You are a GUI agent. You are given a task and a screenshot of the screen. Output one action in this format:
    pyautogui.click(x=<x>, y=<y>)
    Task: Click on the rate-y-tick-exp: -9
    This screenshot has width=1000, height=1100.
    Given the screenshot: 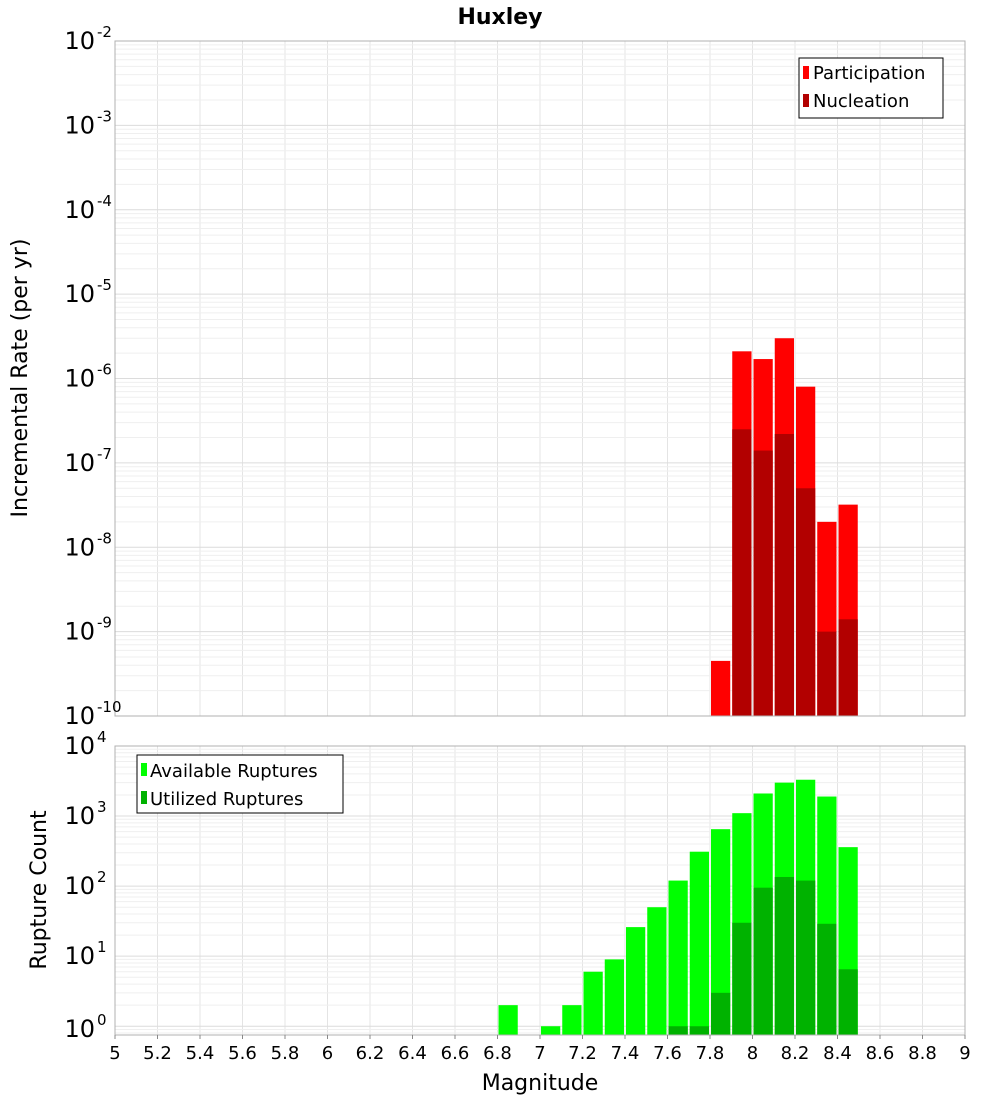 What is the action you would take?
    pyautogui.click(x=104, y=623)
    